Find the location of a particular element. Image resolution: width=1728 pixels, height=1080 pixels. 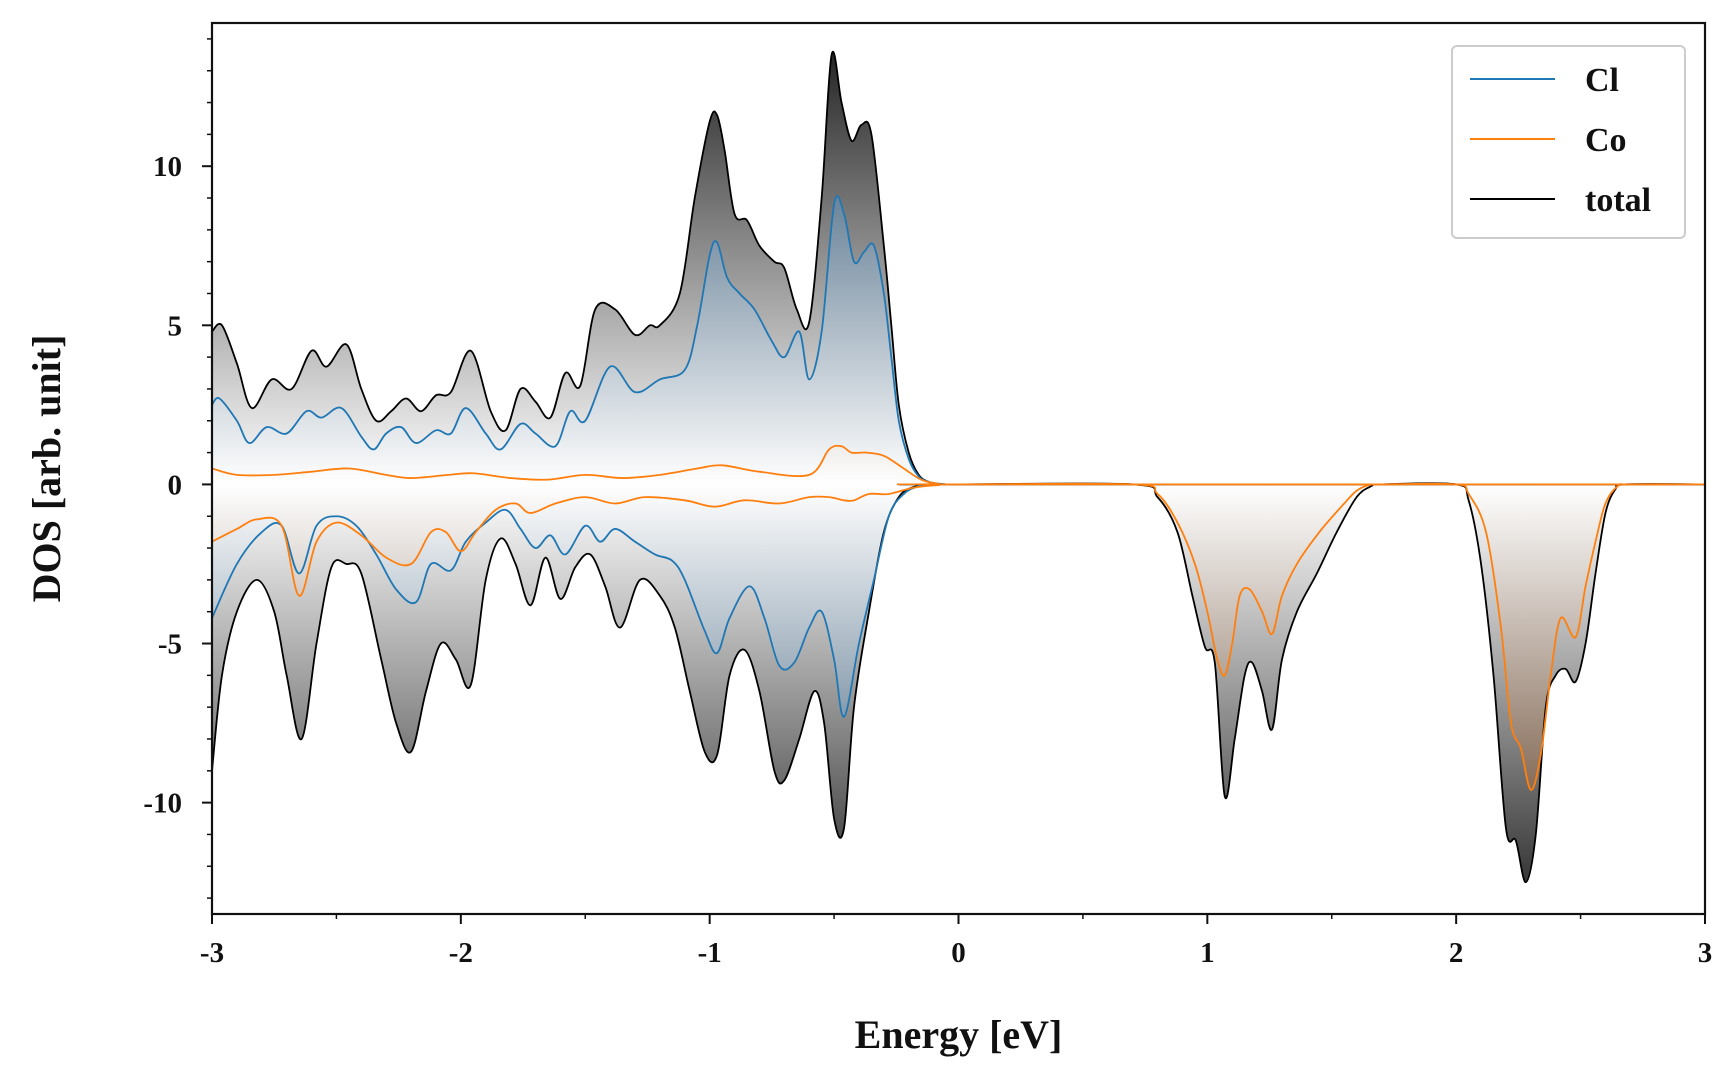

x-tick-label: 2 is located at coordinates (1456, 953).